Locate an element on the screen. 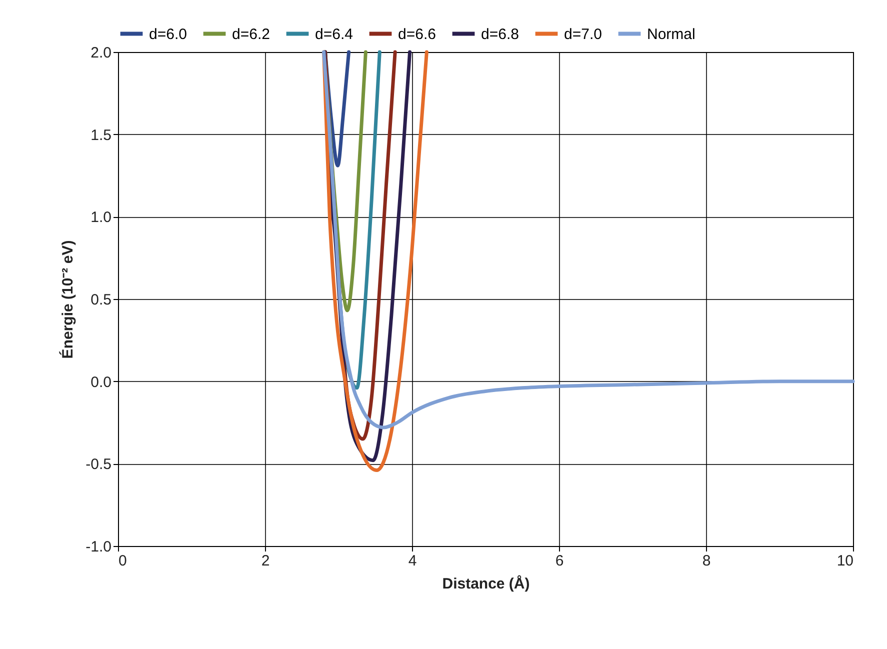  y-tick-label: 0.5 is located at coordinates (101, 300).